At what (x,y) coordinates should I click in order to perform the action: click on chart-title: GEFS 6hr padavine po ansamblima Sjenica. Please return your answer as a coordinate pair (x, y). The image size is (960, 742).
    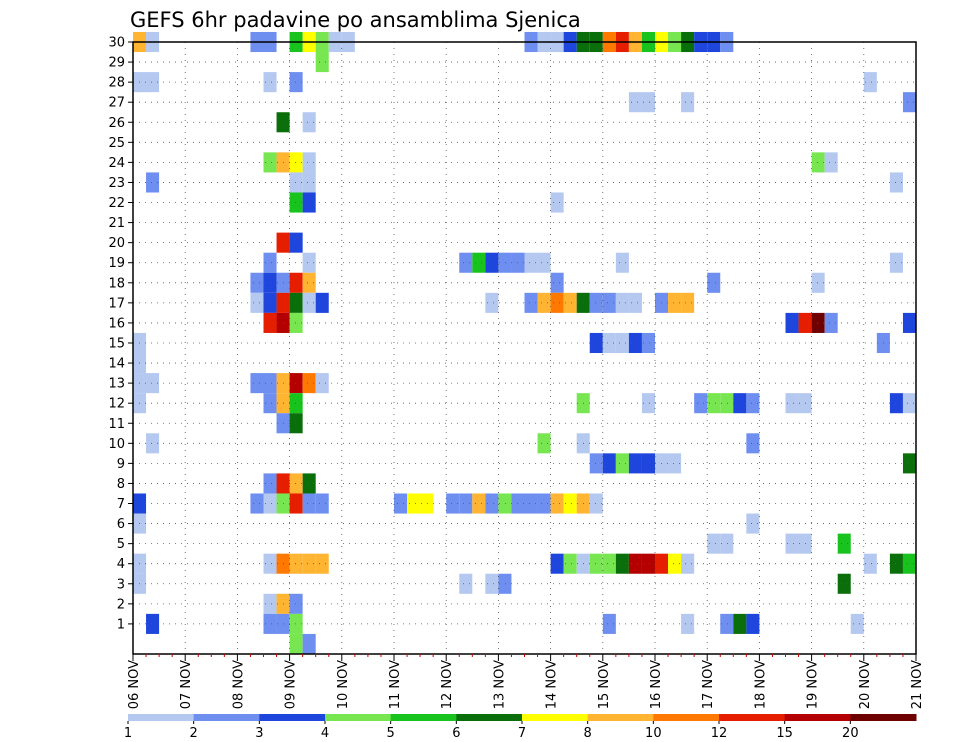
    Looking at the image, I should click on (355, 20).